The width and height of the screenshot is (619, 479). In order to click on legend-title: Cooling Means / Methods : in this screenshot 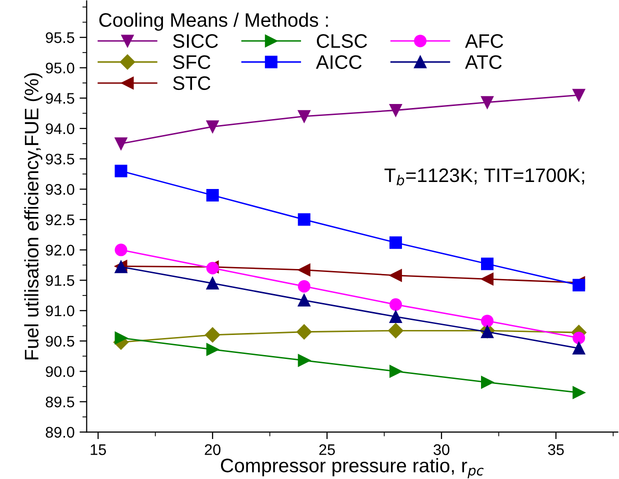, I will do `click(213, 21)`.